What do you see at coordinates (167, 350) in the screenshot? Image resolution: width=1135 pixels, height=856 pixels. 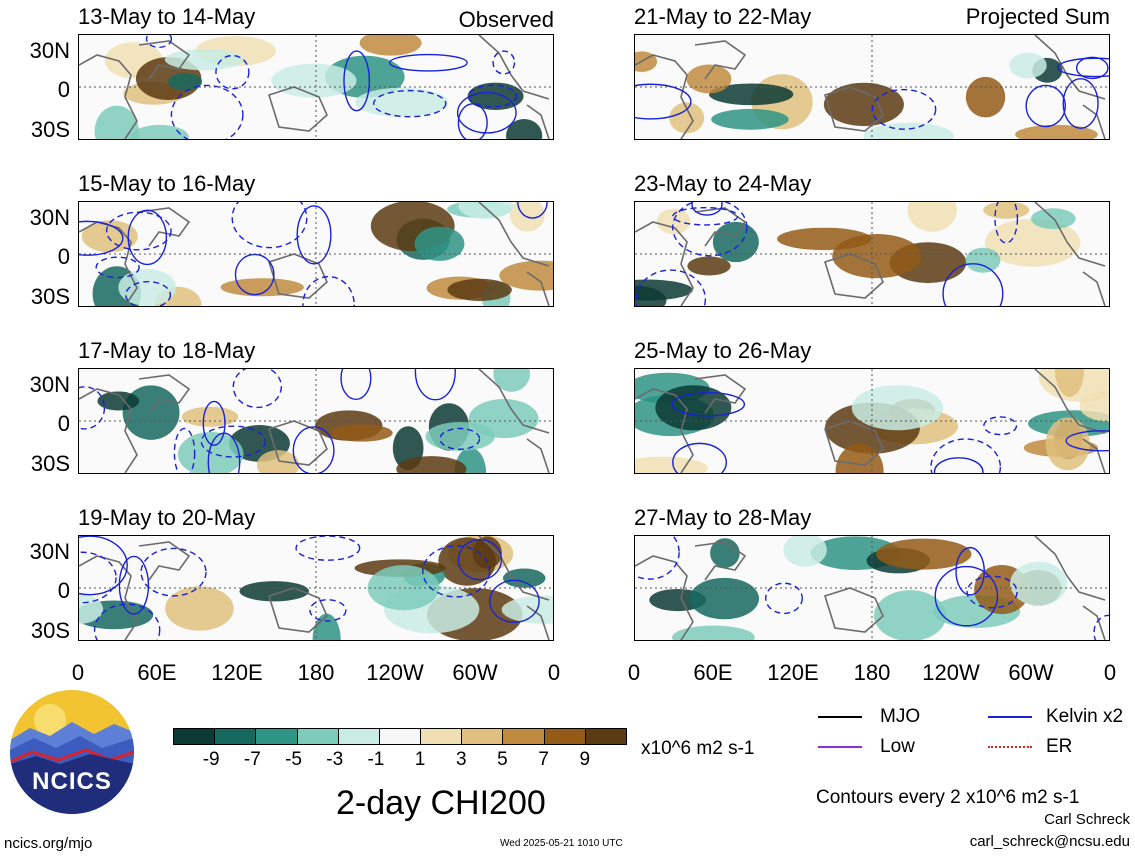 I see `panel-title-3: 17-May to 18-May` at bounding box center [167, 350].